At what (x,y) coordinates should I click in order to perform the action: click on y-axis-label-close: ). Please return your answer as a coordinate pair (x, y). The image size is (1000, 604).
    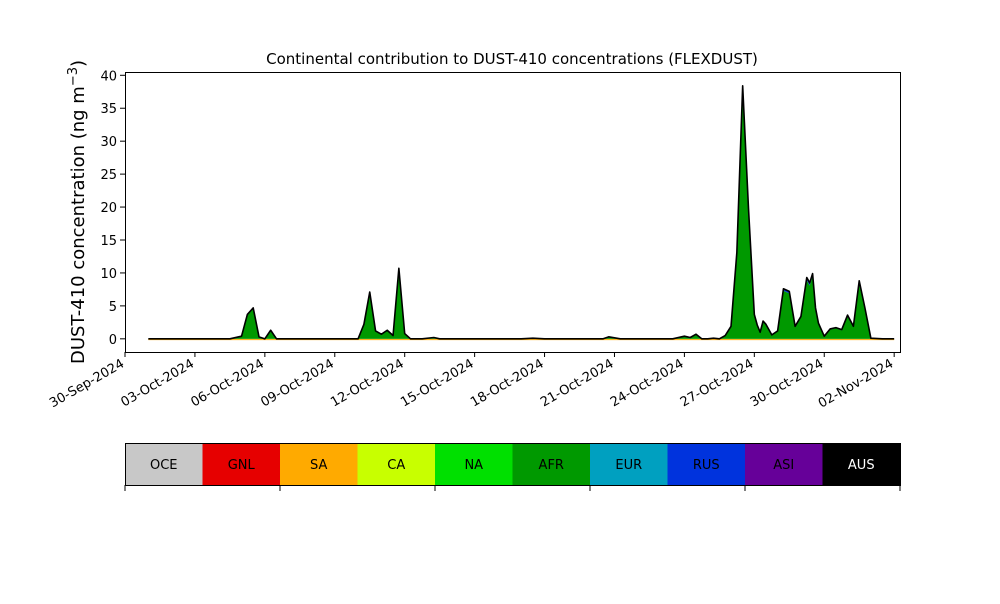
    Looking at the image, I should click on (78, 63).